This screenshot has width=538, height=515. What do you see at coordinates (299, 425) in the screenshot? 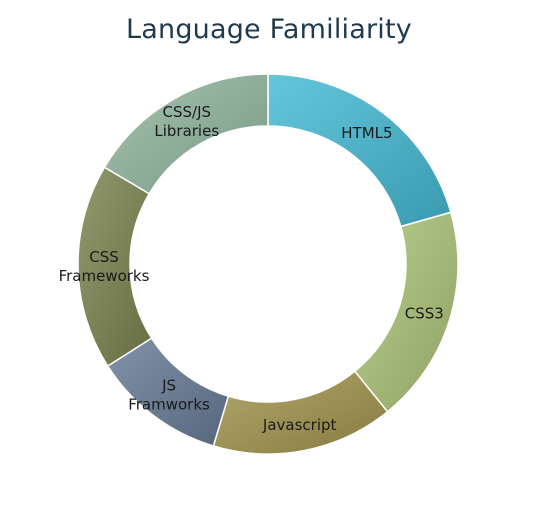
I see `slice-label-javascript: Javascript` at bounding box center [299, 425].